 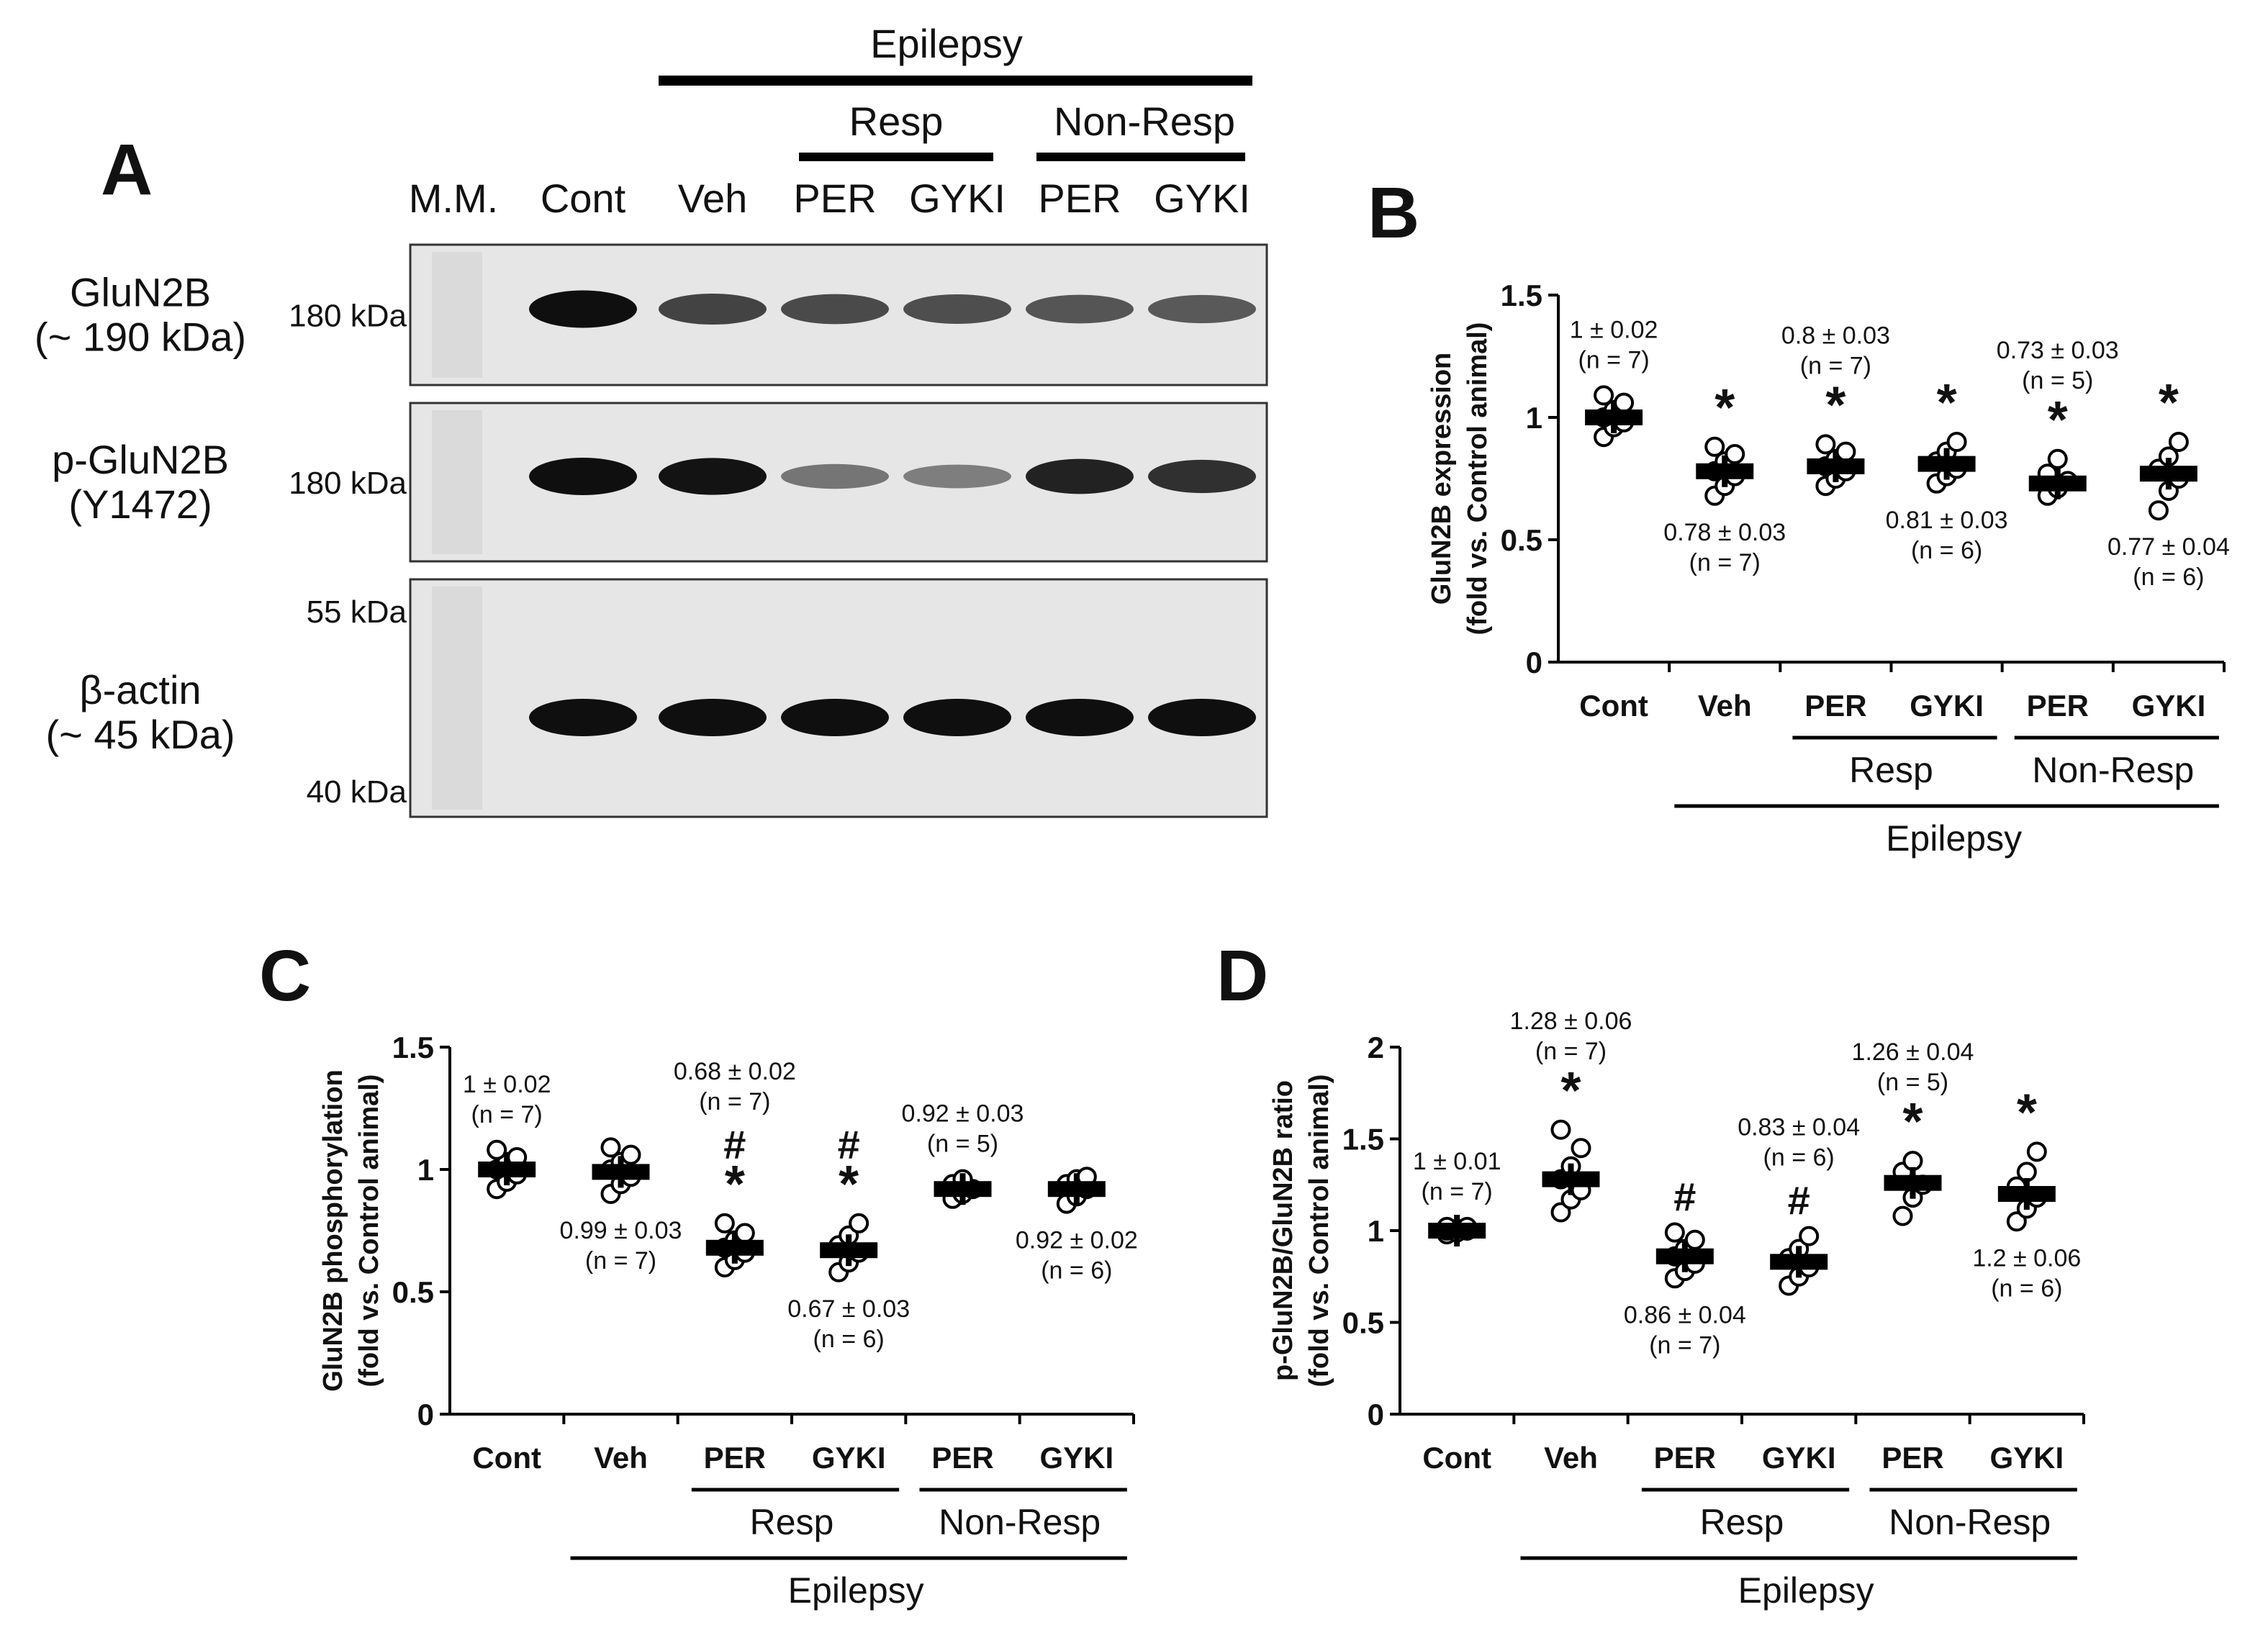 I want to click on y-axis-label: GluN2B expression, so click(x=1442, y=479).